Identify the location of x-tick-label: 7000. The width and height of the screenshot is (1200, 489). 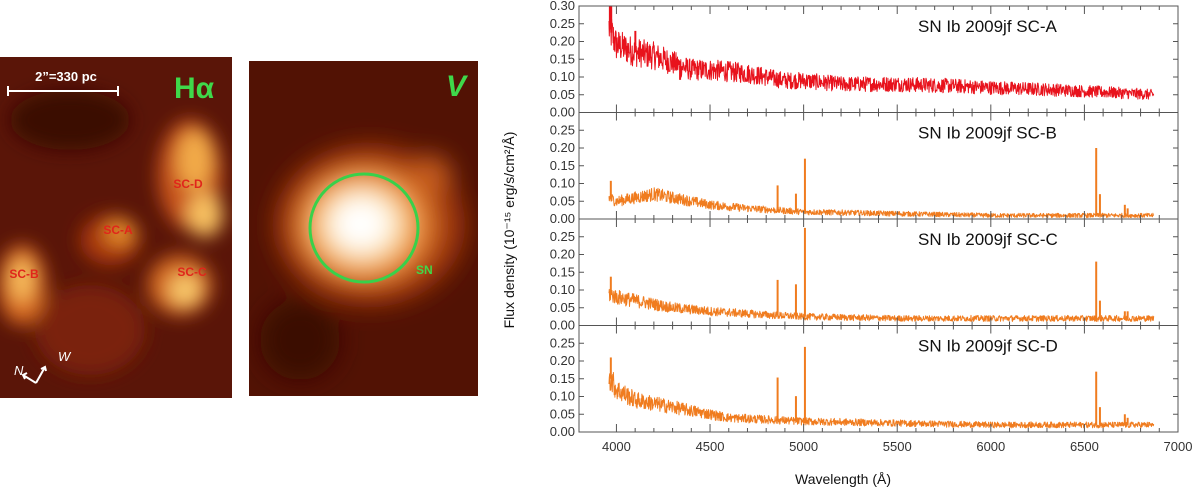
(1178, 446).